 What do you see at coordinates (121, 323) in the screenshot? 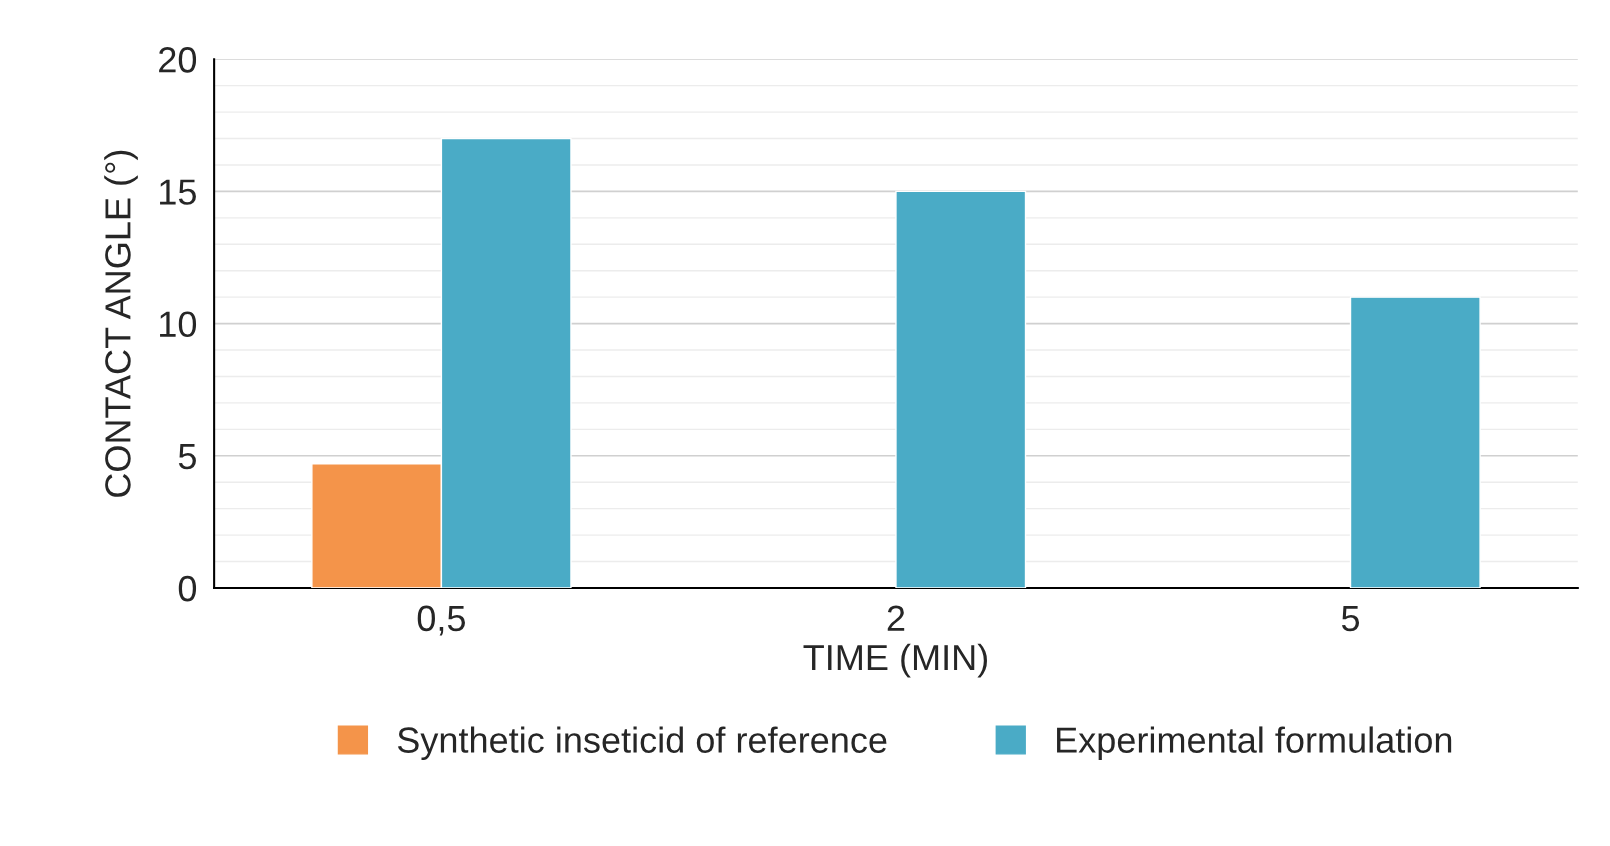
I see `y-axis-title: CONTACT ANGLE (°)` at bounding box center [121, 323].